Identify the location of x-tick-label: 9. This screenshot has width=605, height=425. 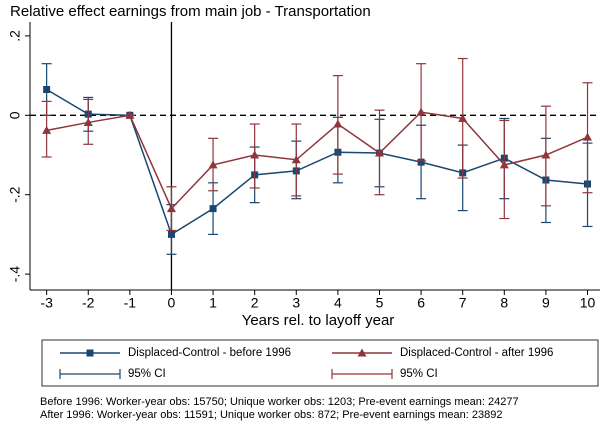
(546, 303).